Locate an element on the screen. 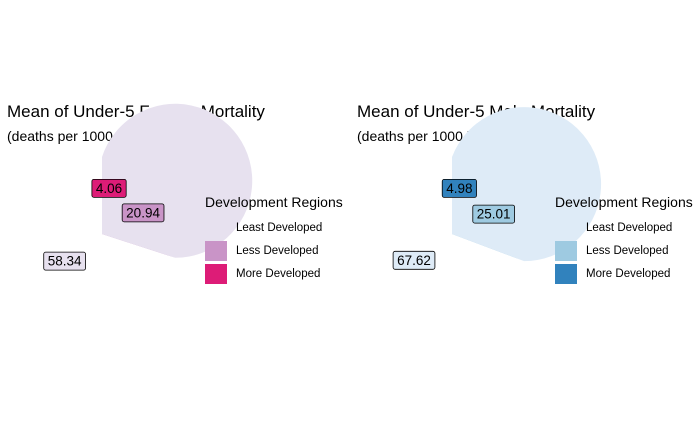  data-label-more-developed: 4.06 is located at coordinates (109, 188).